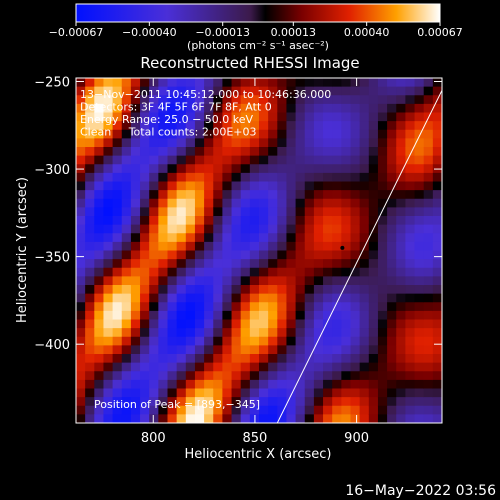 The image size is (500, 500). Describe the element at coordinates (22, 250) in the screenshot. I see `y-axis-label: Heliocentric Y (arcsec)` at that location.